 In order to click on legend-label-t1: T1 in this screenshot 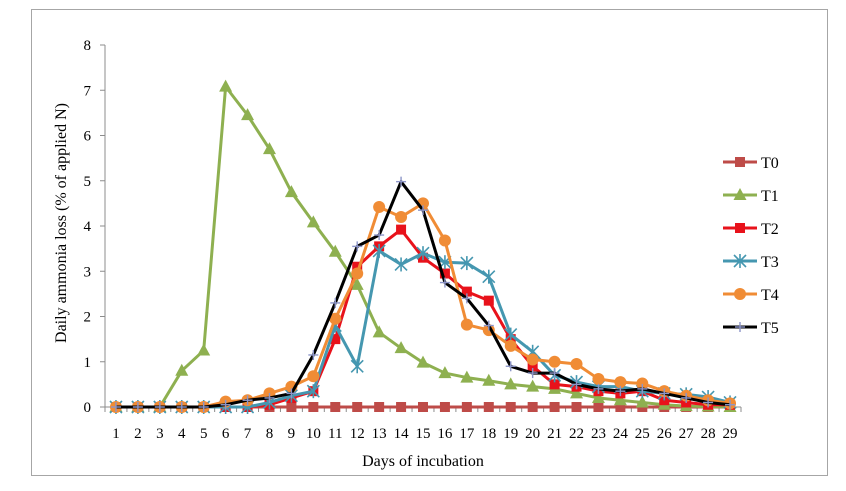, I will do `click(770, 196)`.